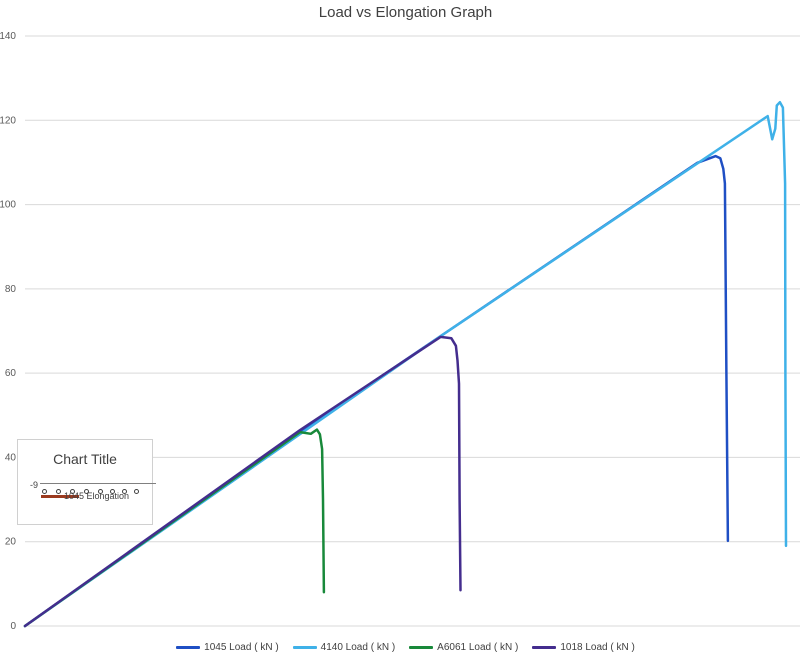  I want to click on embedded-chart-axis-label: -9, so click(34, 485).